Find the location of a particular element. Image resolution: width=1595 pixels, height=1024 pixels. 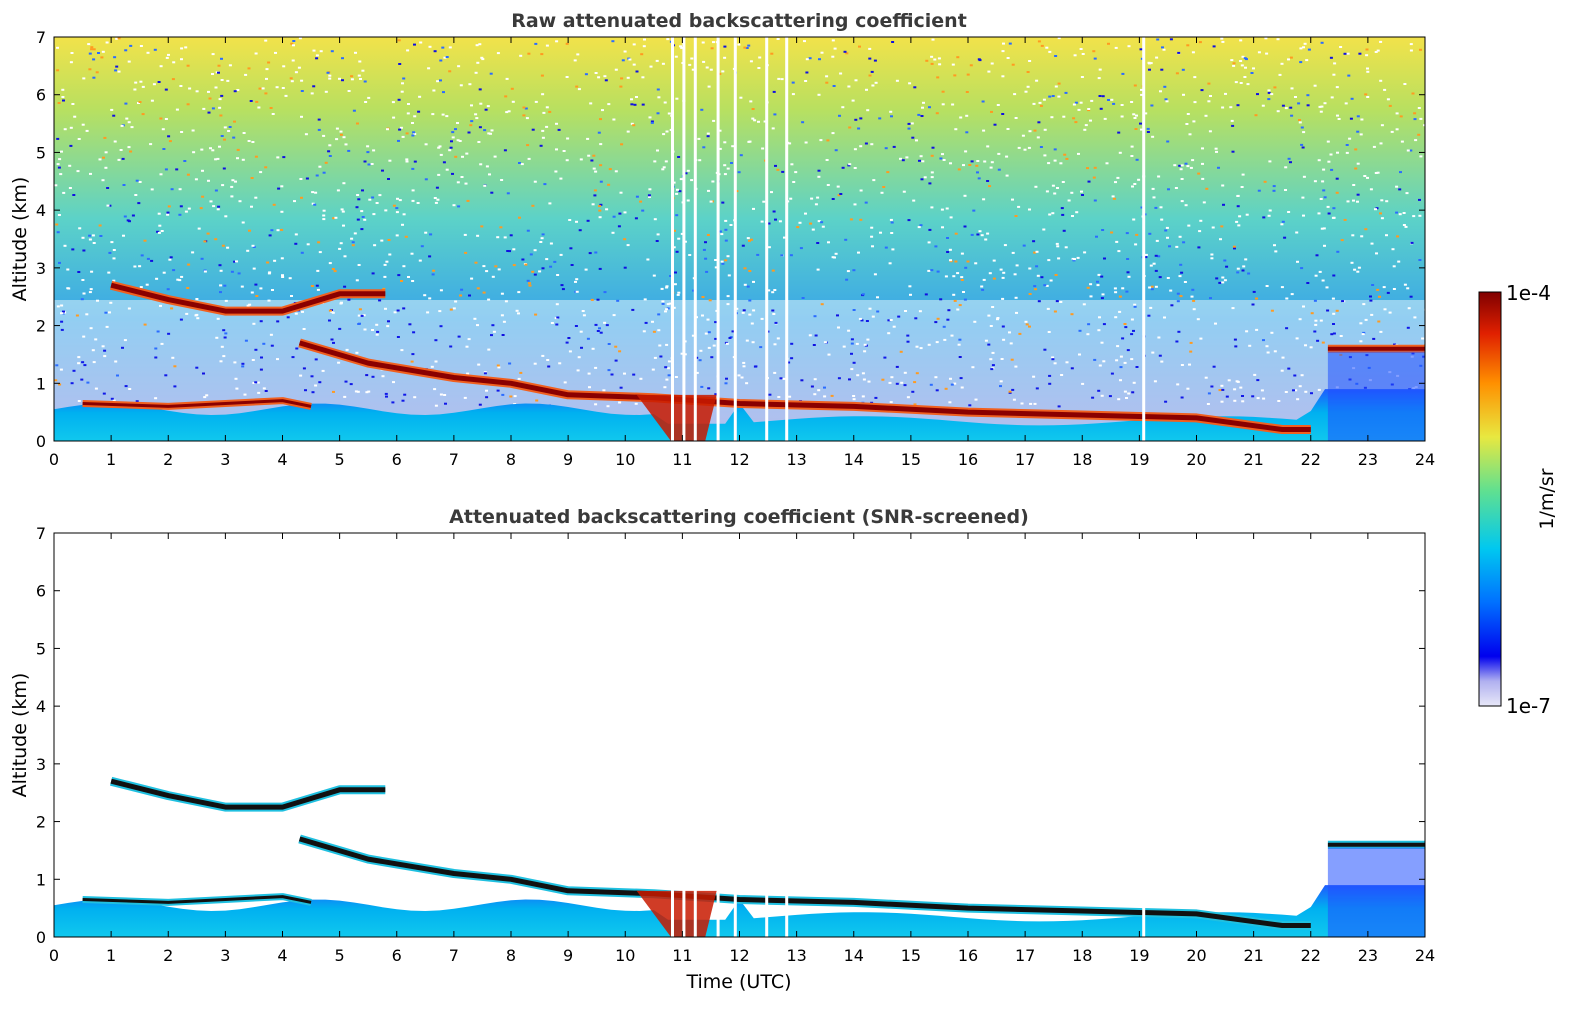

data-gap is located at coordinates (672, 735).